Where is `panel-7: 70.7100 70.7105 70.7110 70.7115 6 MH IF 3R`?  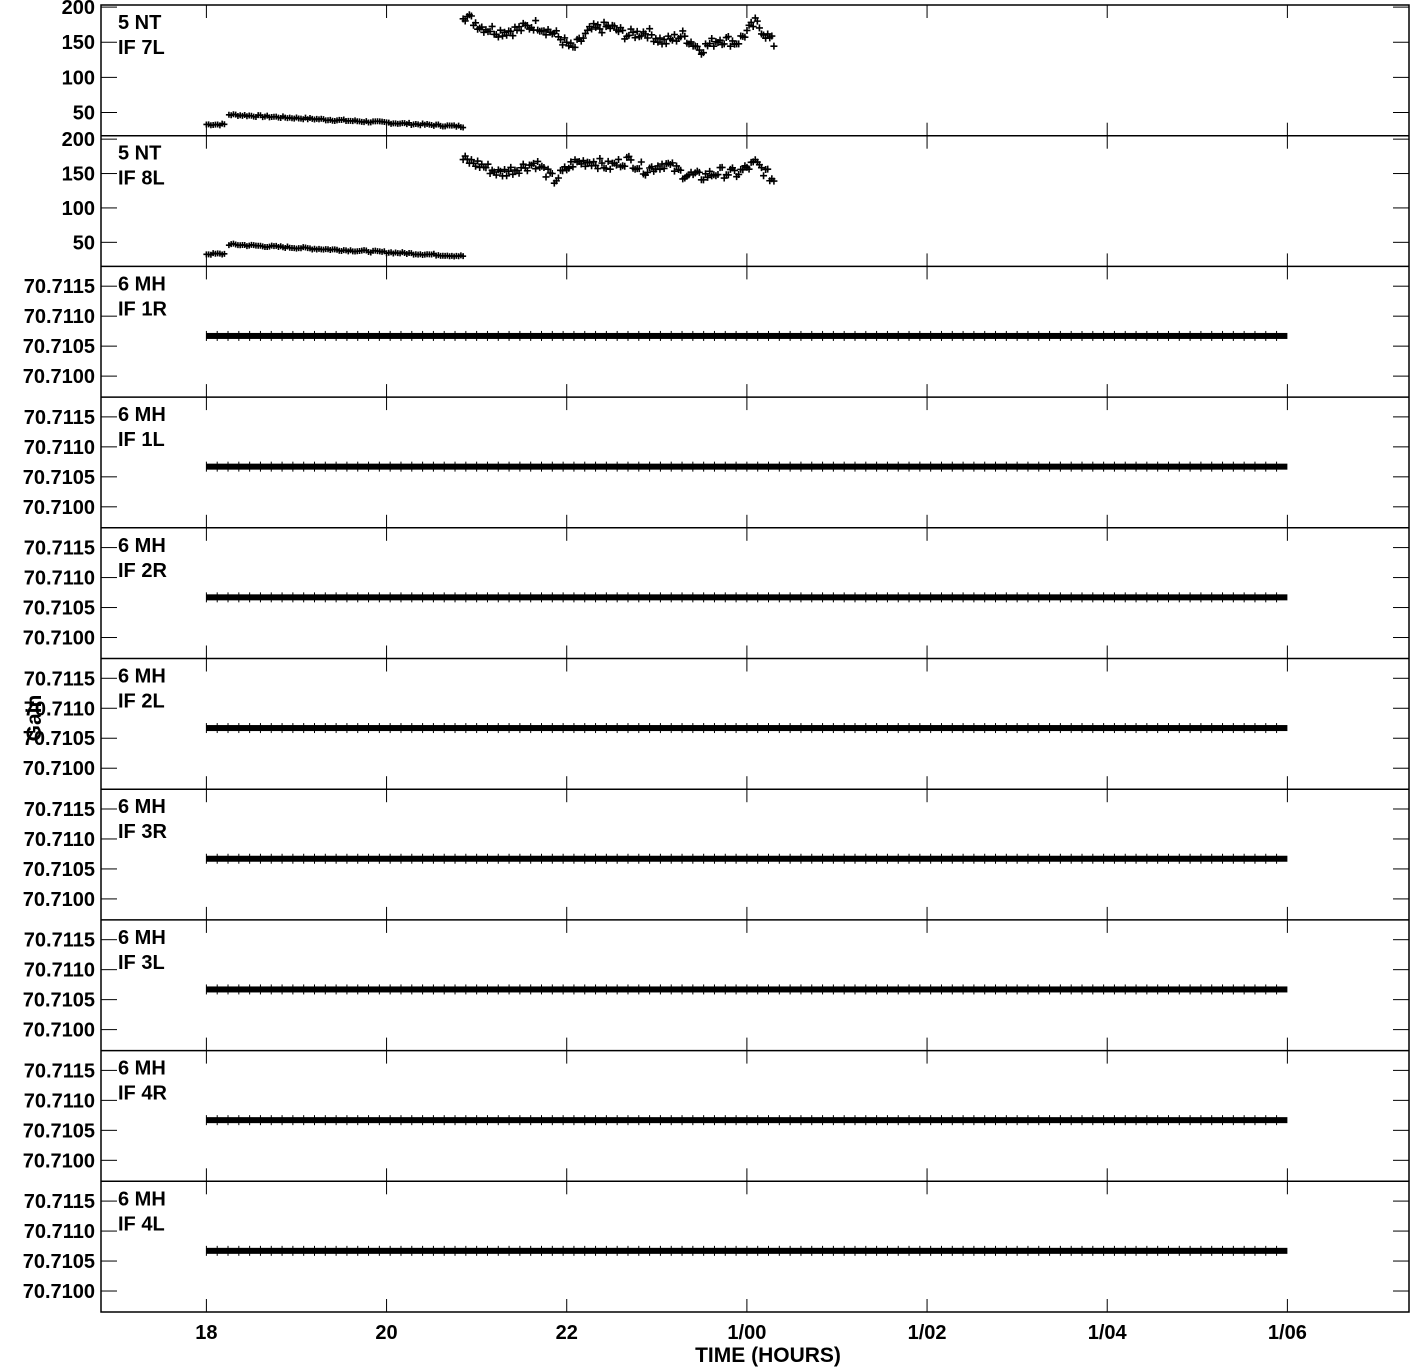 panel-7: 70.7100 70.7105 70.7110 70.7115 6 MH IF 3R is located at coordinates (716, 854).